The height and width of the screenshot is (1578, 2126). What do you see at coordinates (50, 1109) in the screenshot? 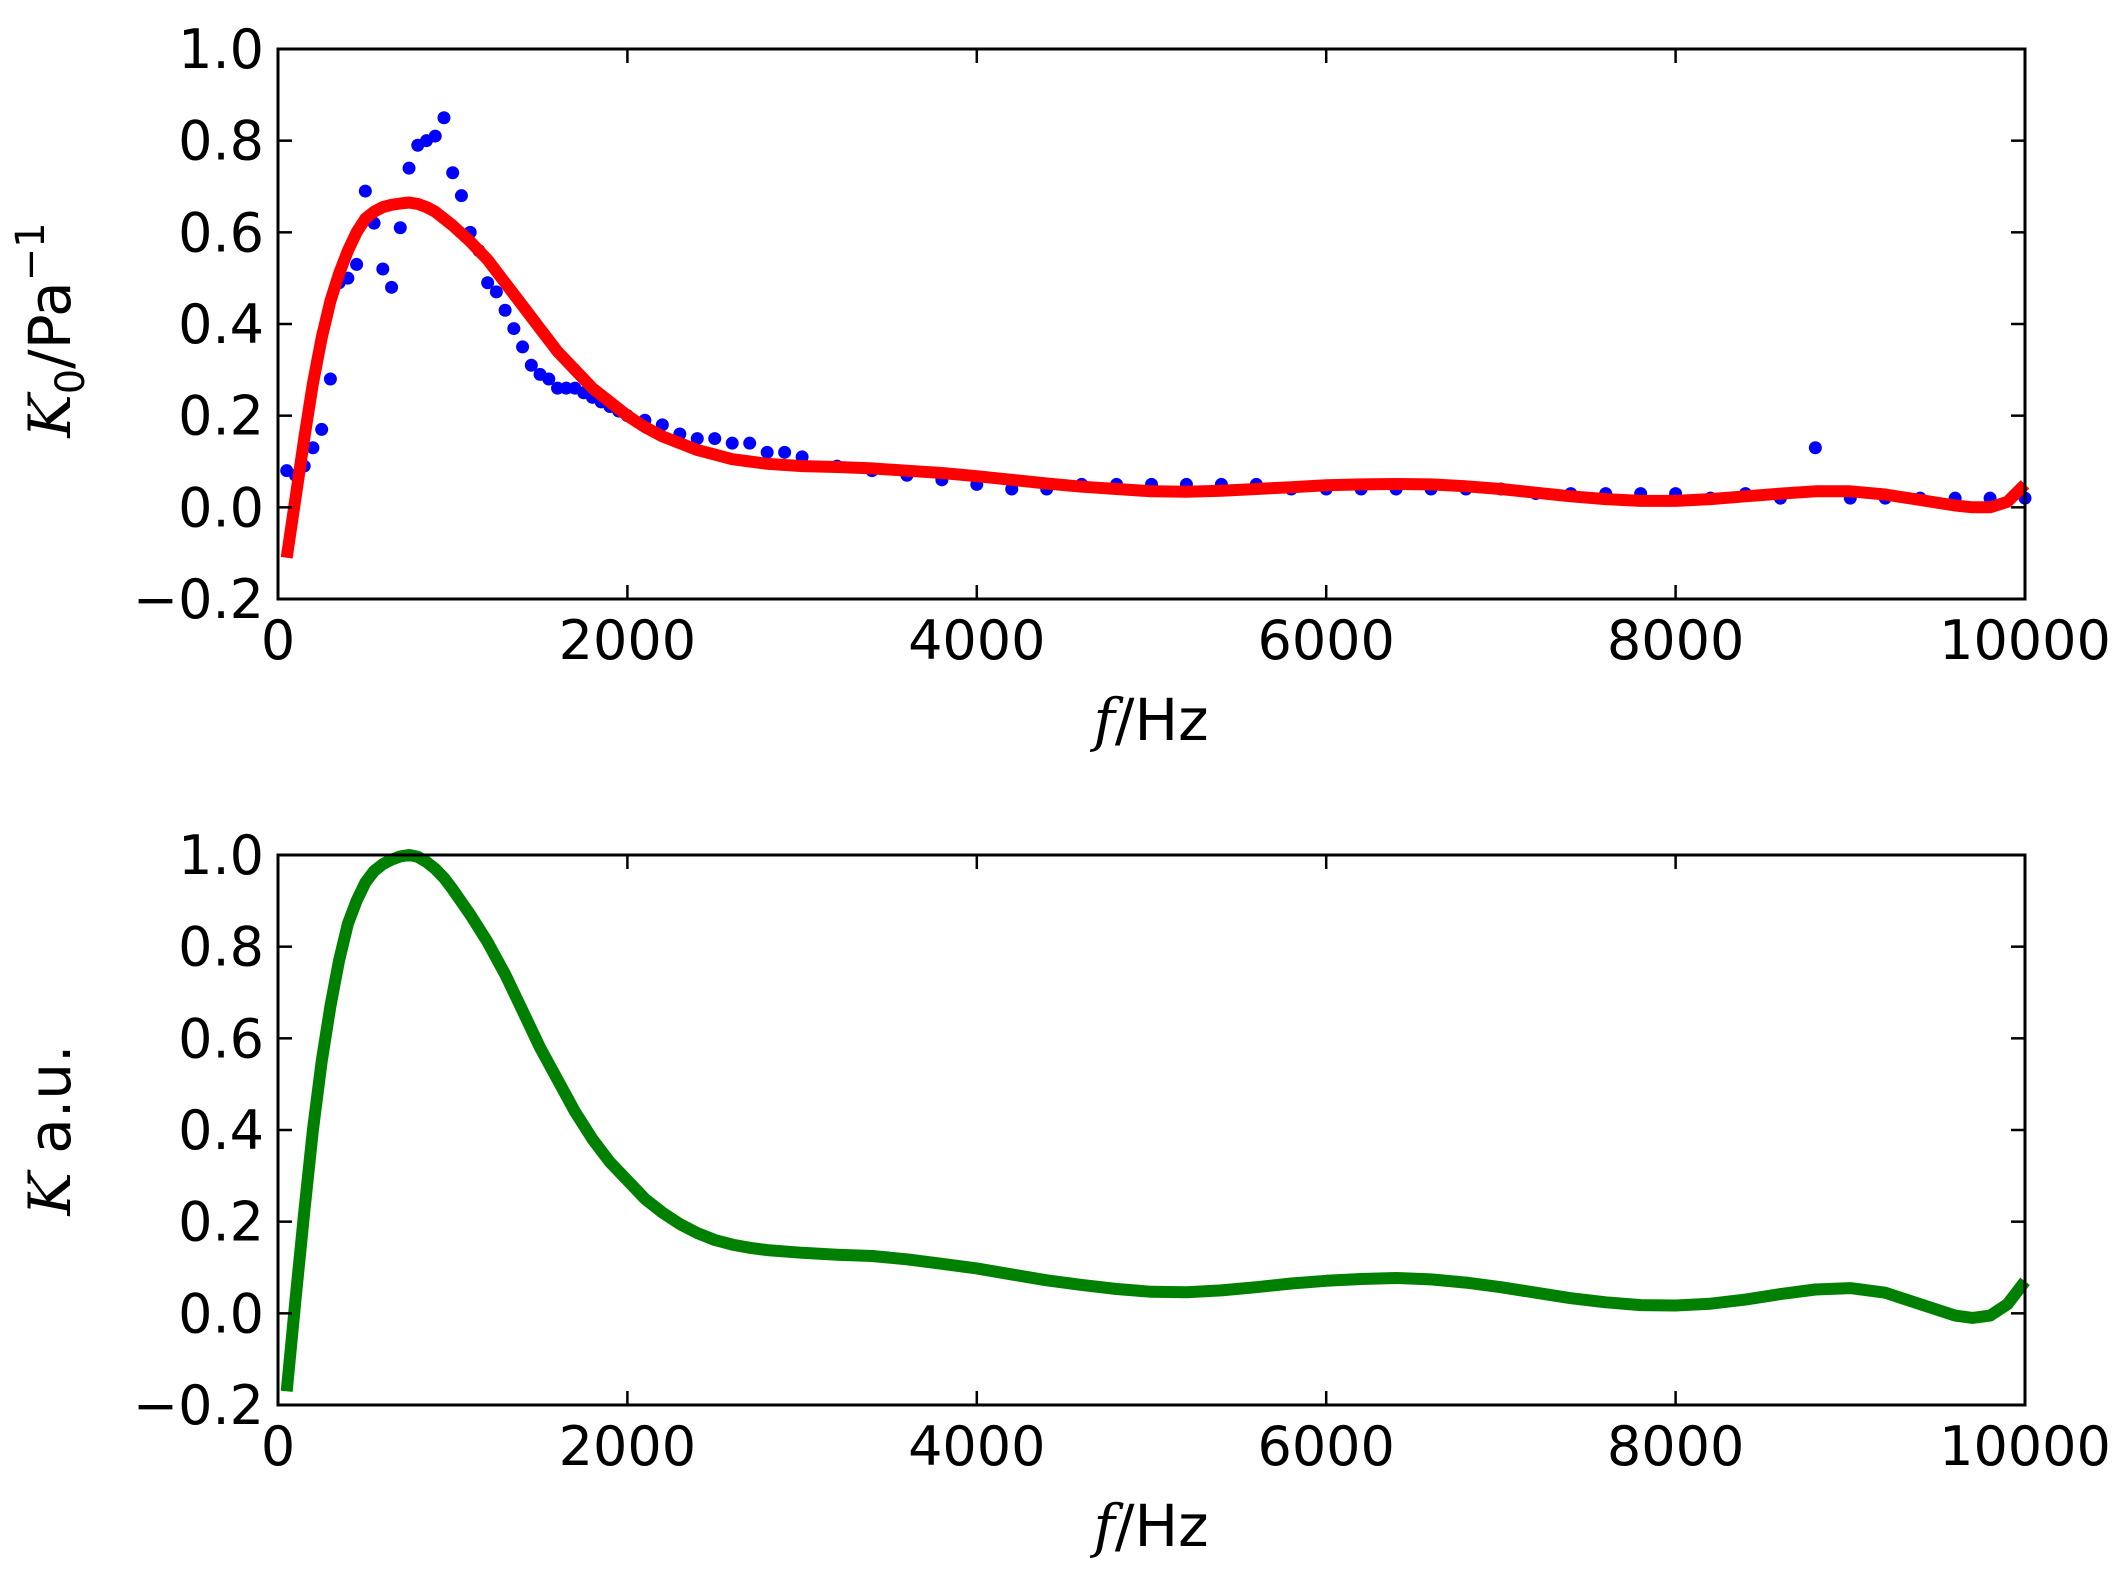
I see `bottom-y-label-unit: a.u.` at bounding box center [50, 1109].